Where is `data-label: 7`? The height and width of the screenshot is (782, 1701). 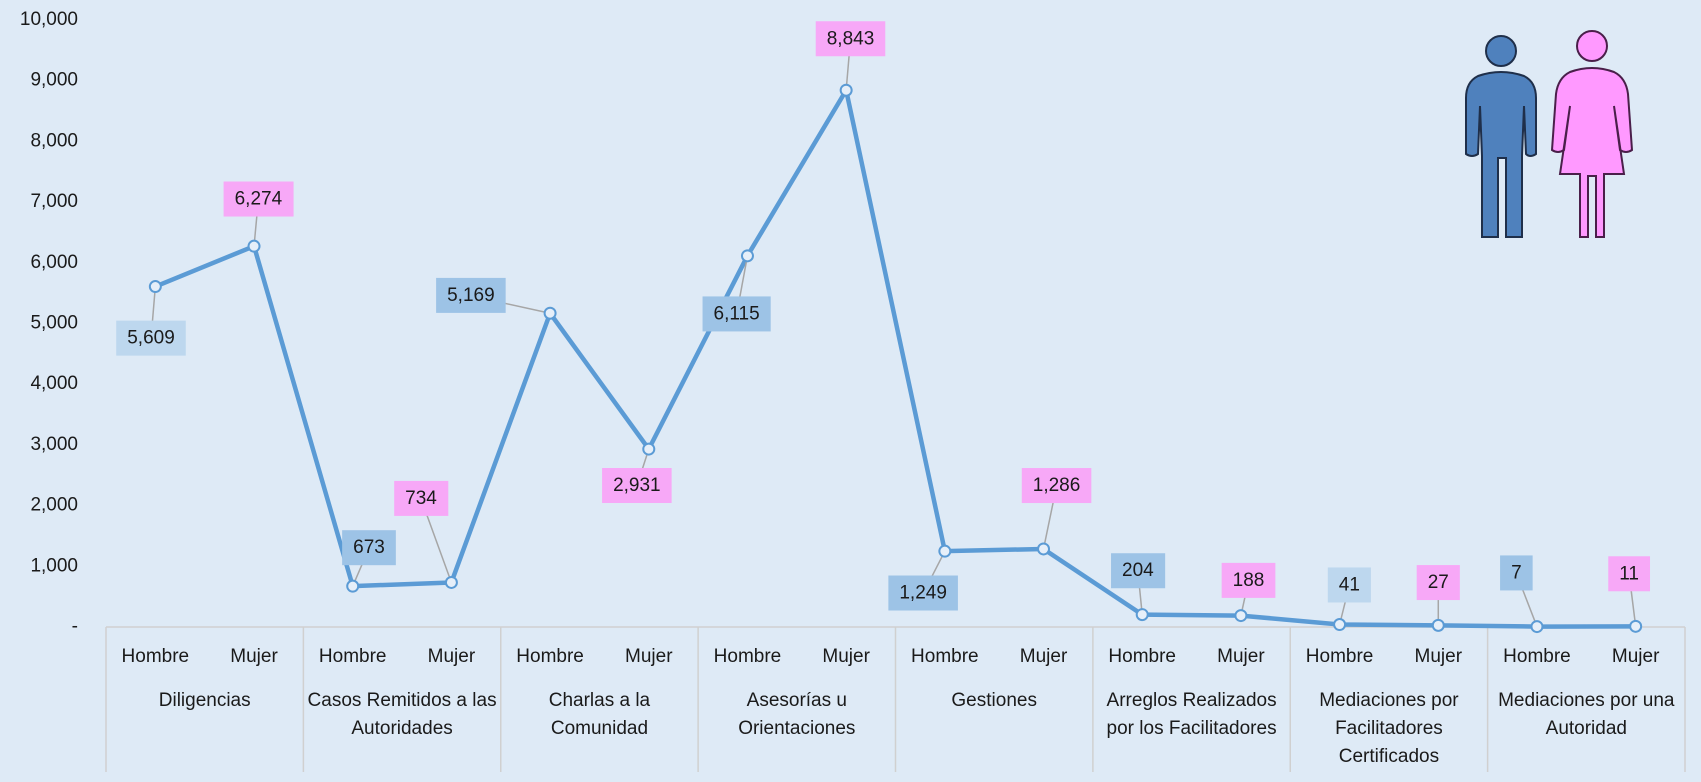 data-label: 7 is located at coordinates (1516, 572).